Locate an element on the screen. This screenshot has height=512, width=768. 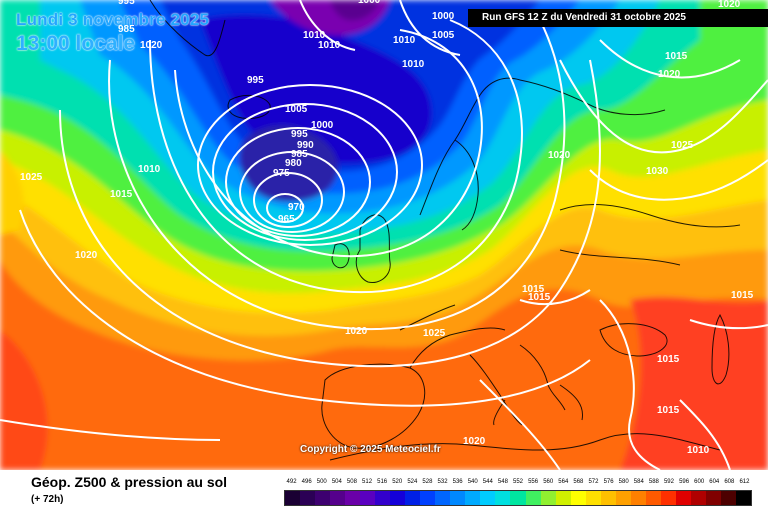
color-scale-tick-label: 500 is located at coordinates (321, 482).